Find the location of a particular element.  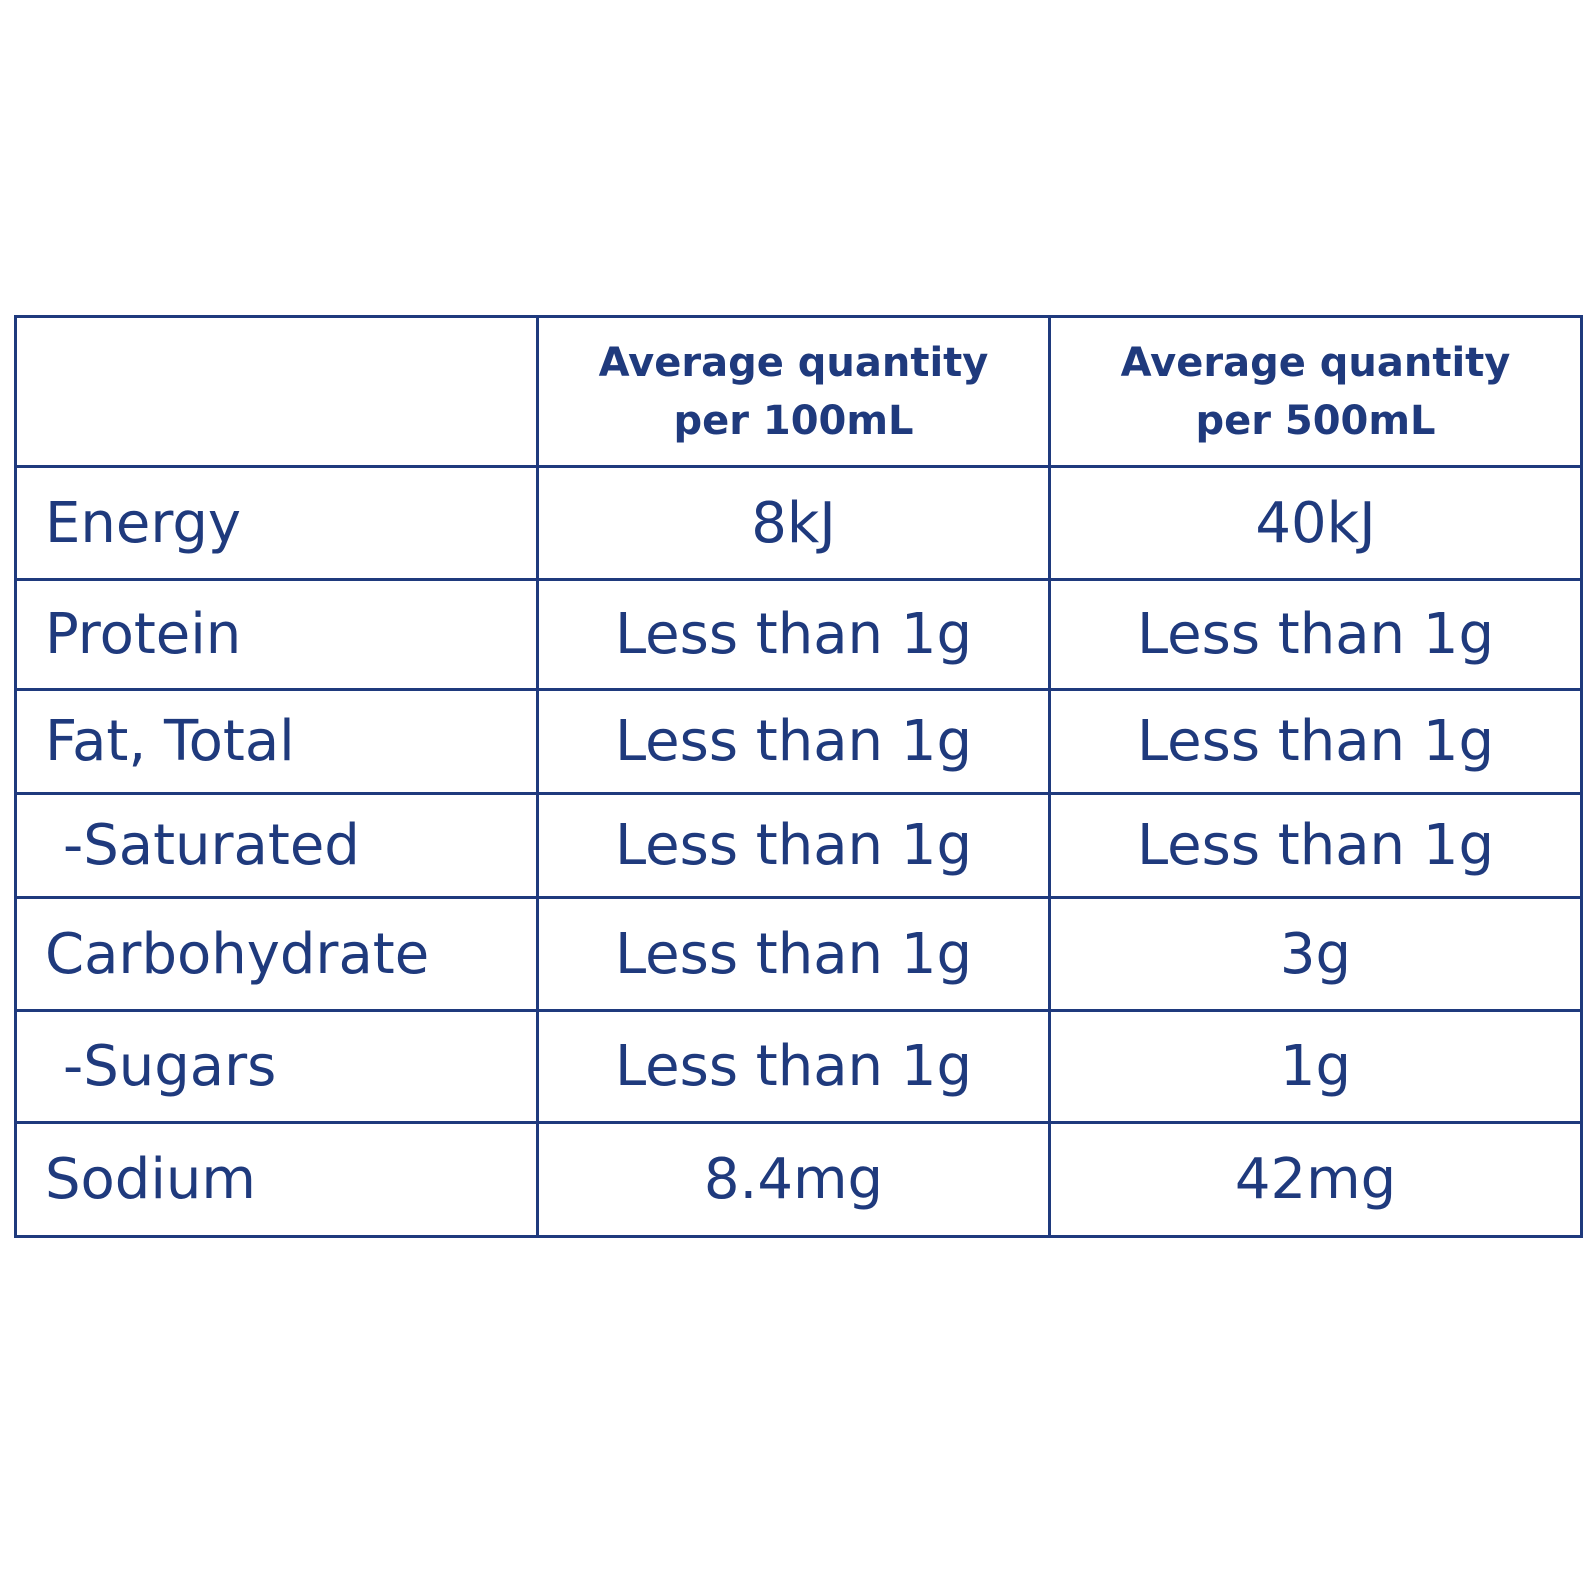

header-per-100ml-line1: Average quantity is located at coordinates (793, 362).